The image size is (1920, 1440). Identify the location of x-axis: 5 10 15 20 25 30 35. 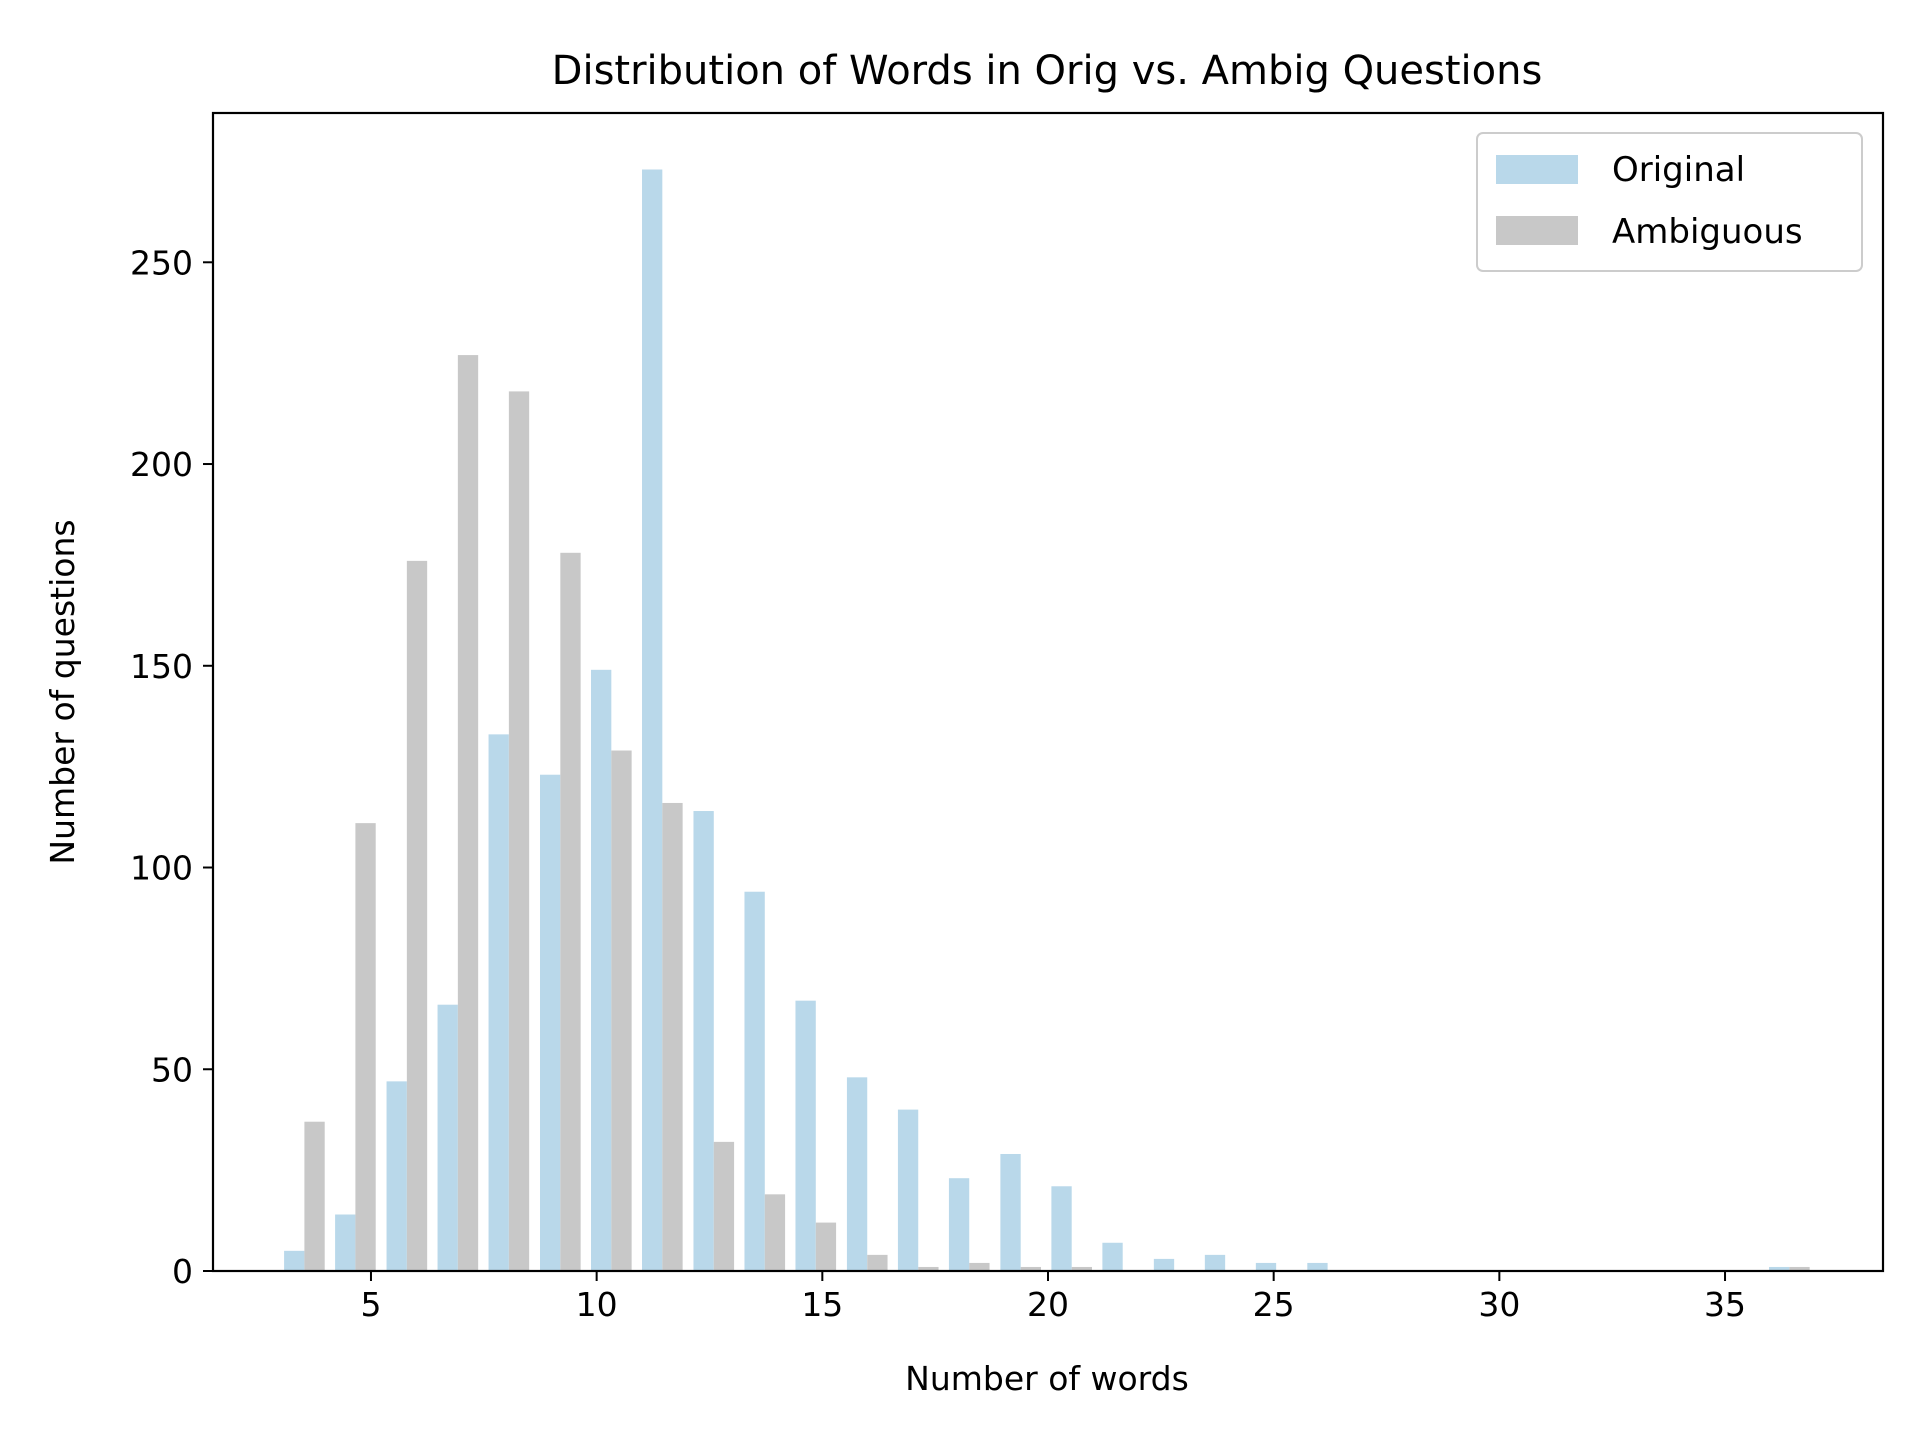
(1053, 1297).